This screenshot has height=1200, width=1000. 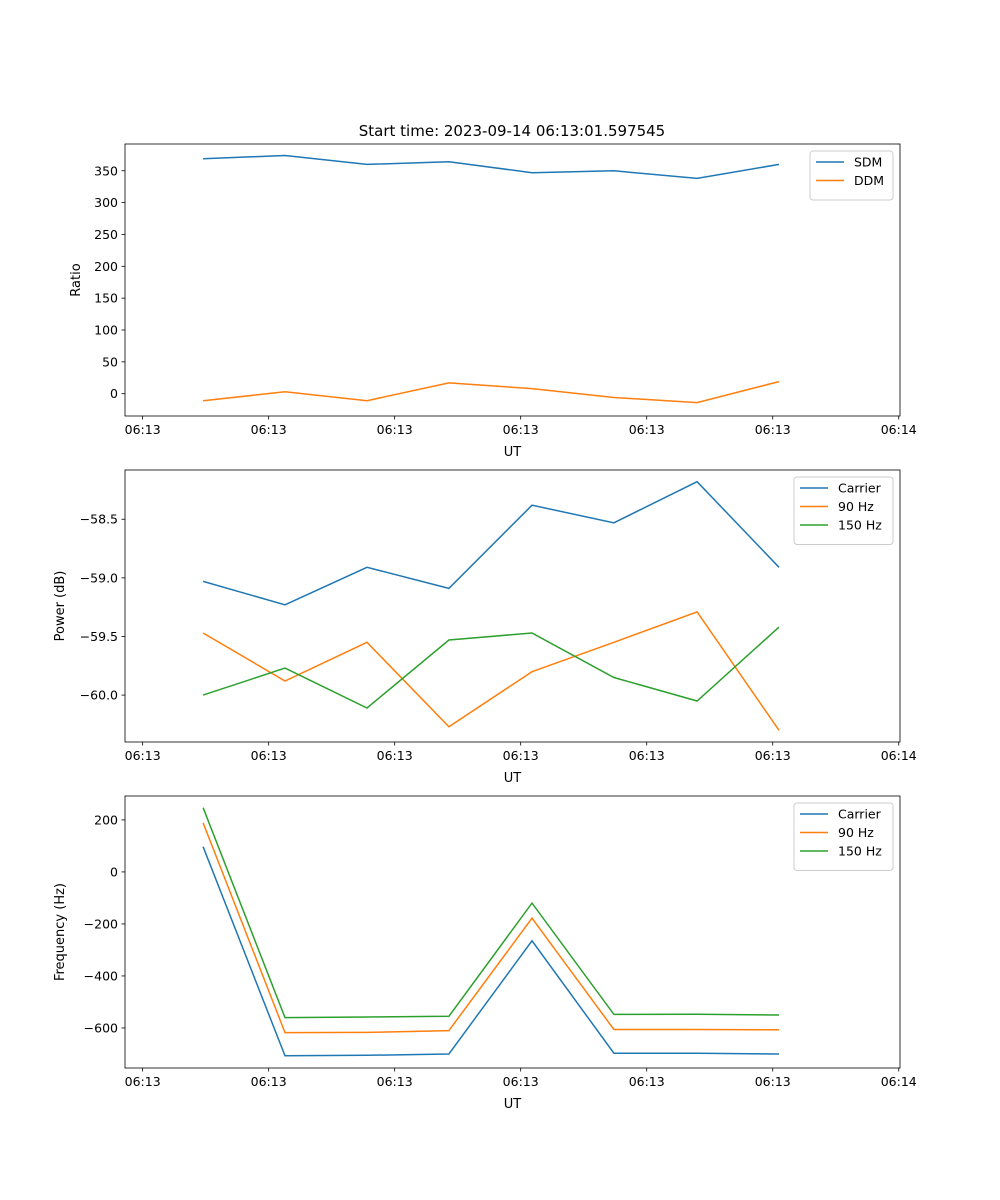 What do you see at coordinates (868, 162) in the screenshot?
I see `legend-label: SDM` at bounding box center [868, 162].